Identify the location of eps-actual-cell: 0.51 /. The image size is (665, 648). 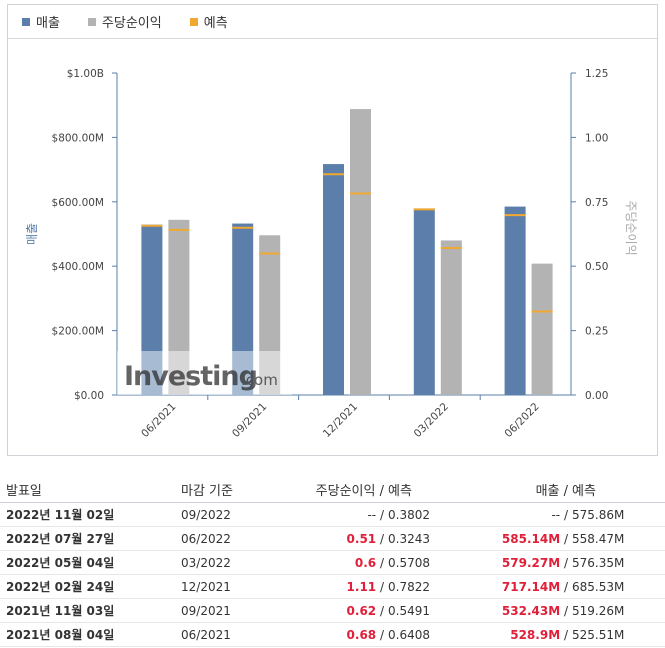
(332, 538).